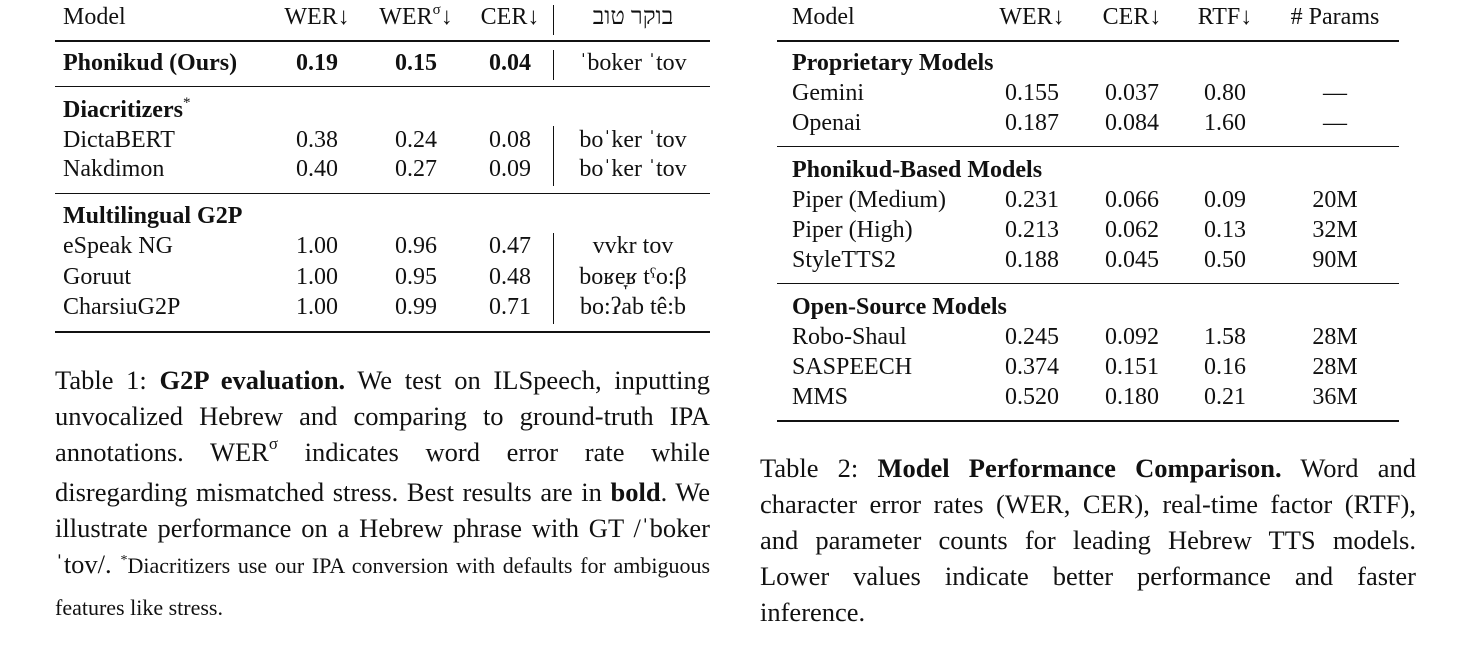 Image resolution: width=1471 pixels, height=659 pixels. What do you see at coordinates (1032, 397) in the screenshot?
I see `t2-row-wer: 0.520` at bounding box center [1032, 397].